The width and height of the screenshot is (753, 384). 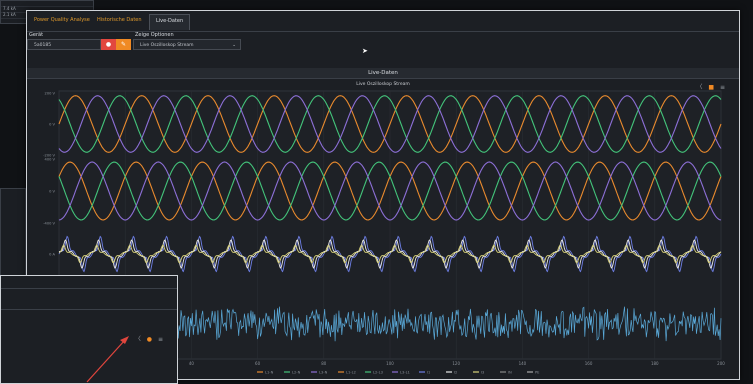 What do you see at coordinates (49, 156) in the screenshot?
I see `y-tick-label: -200 V` at bounding box center [49, 156].